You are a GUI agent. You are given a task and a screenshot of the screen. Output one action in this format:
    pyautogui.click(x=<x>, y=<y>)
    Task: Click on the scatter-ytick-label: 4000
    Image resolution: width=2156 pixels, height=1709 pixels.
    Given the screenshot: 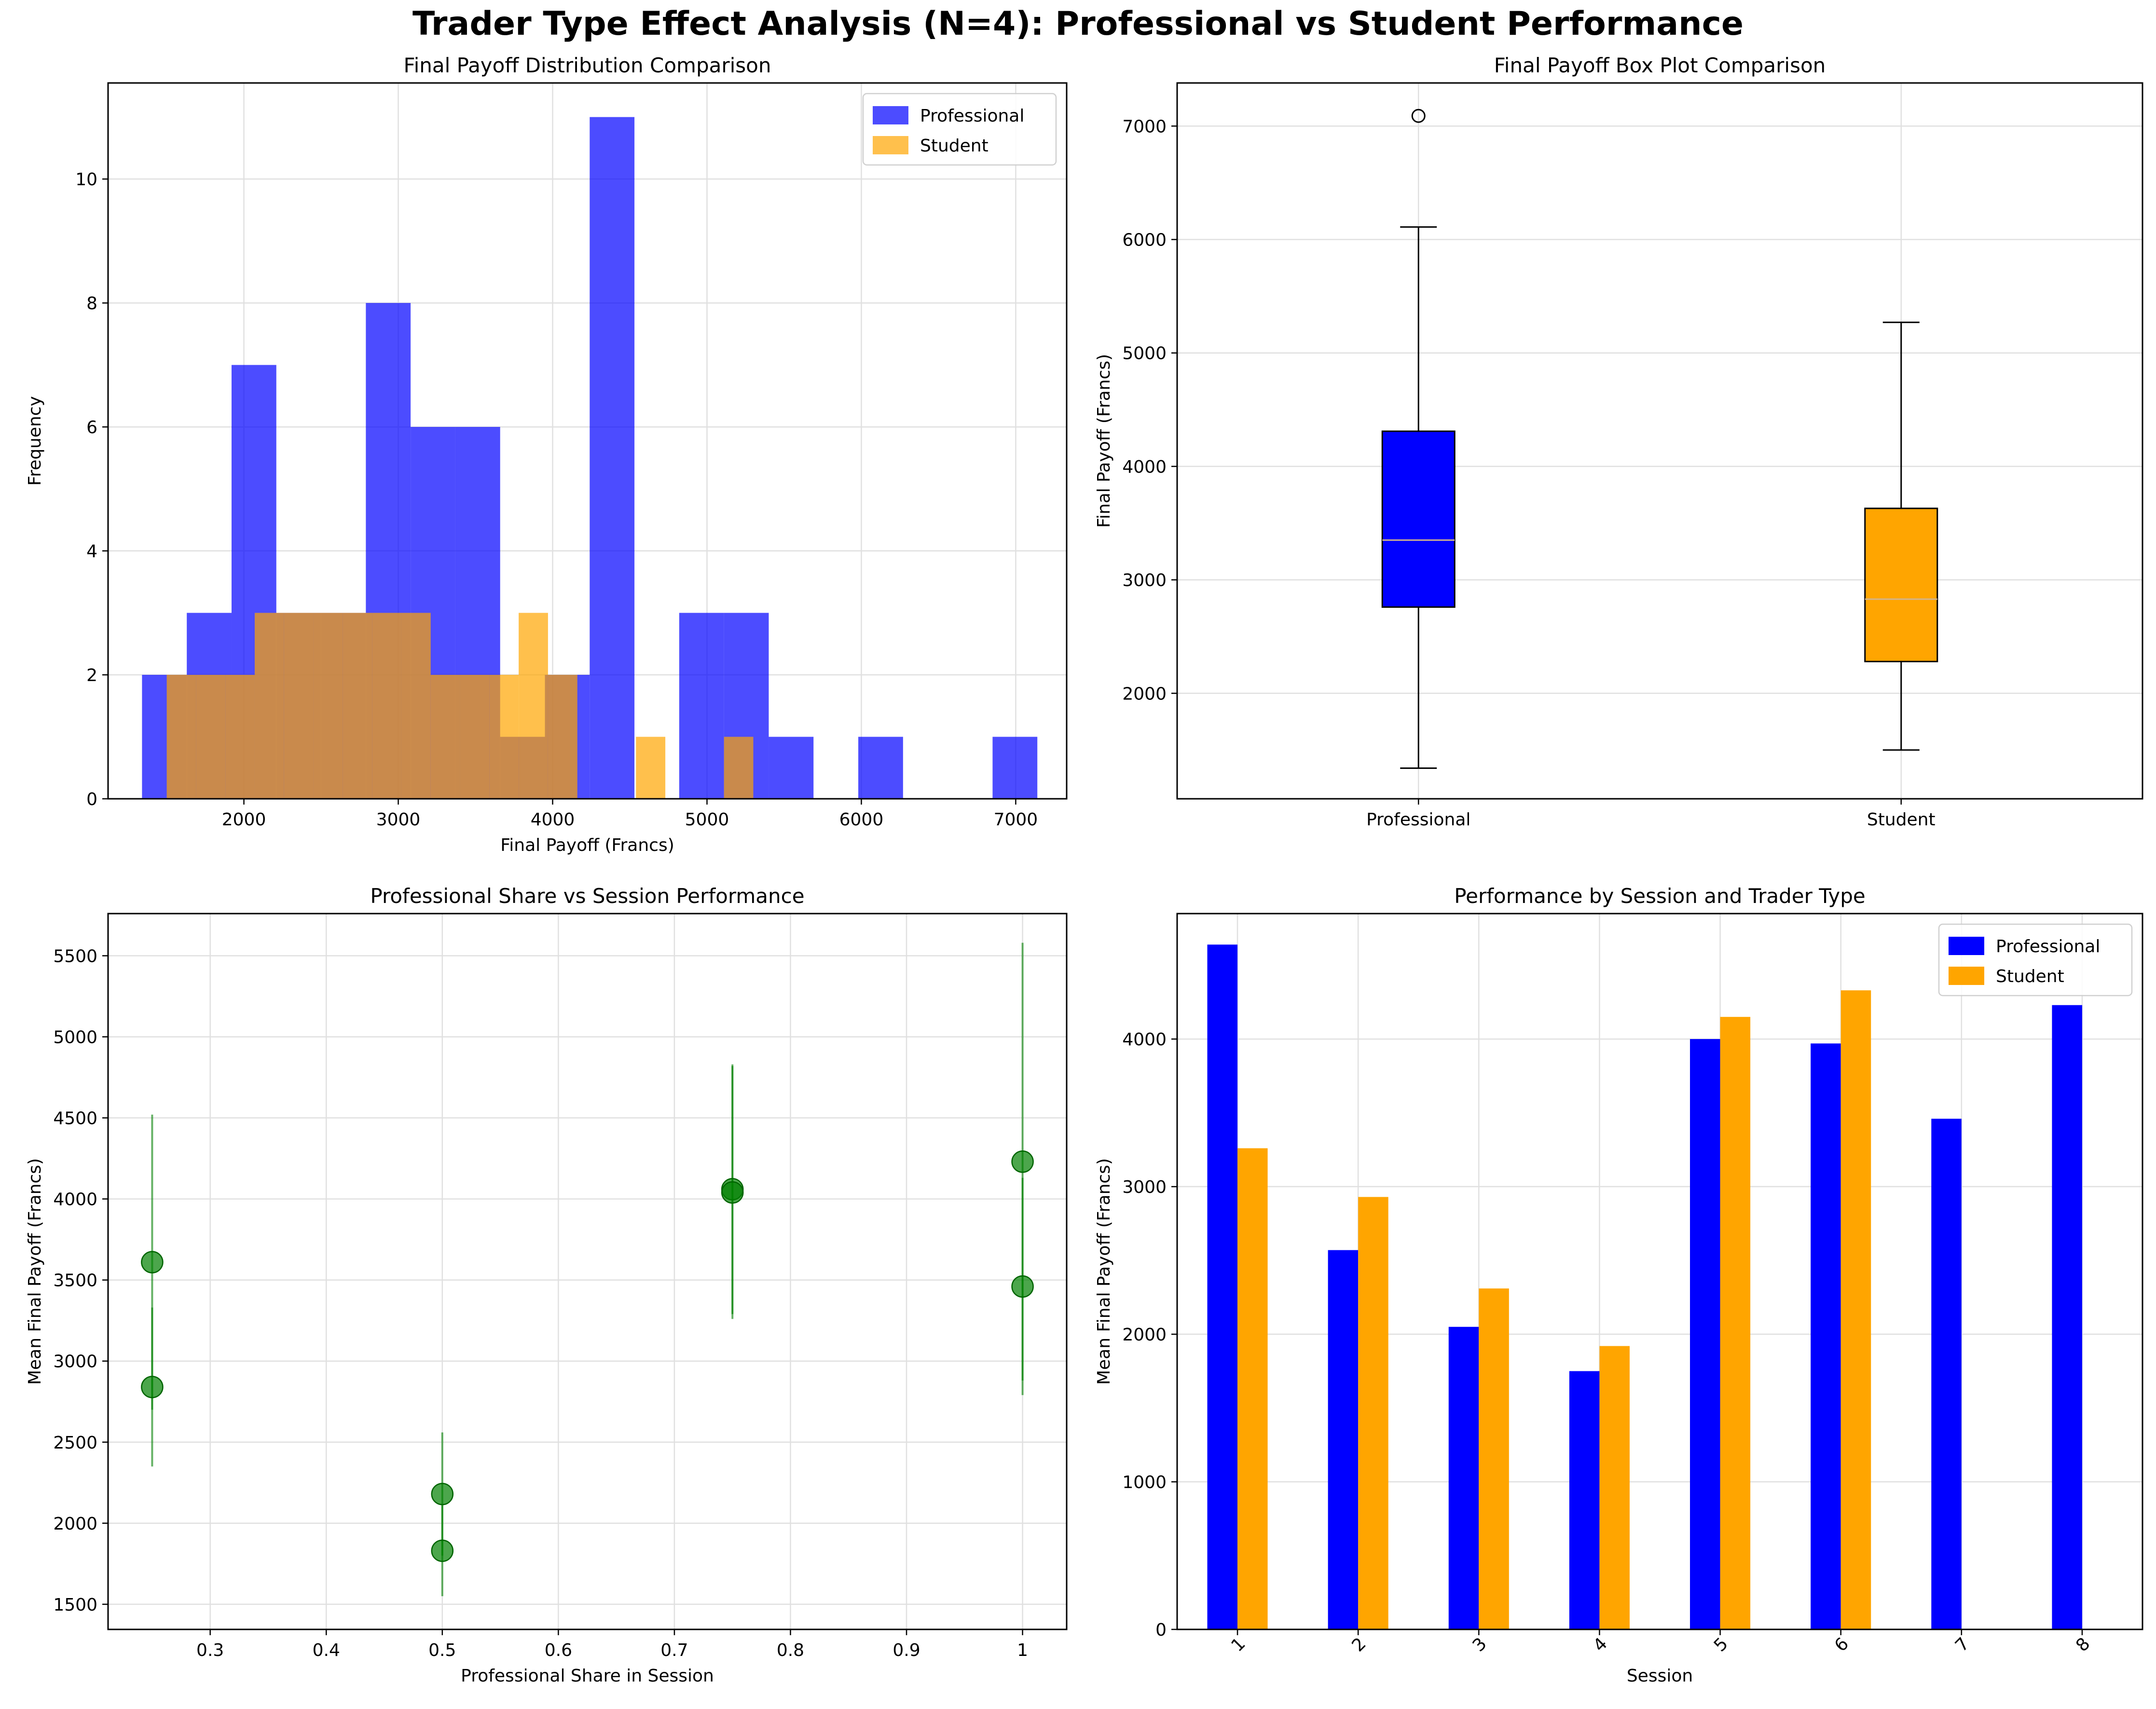 What is the action you would take?
    pyautogui.click(x=75, y=1200)
    